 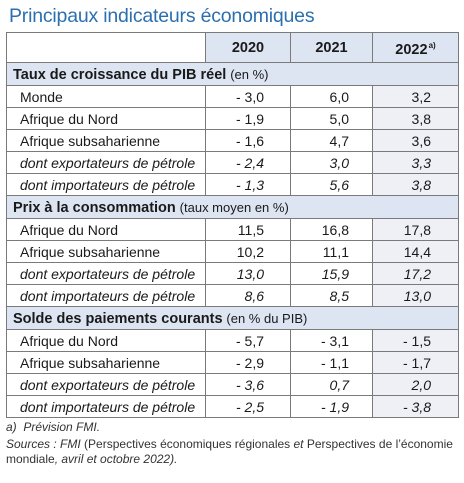 I want to click on cell-2021: - 1,1, so click(x=331, y=362).